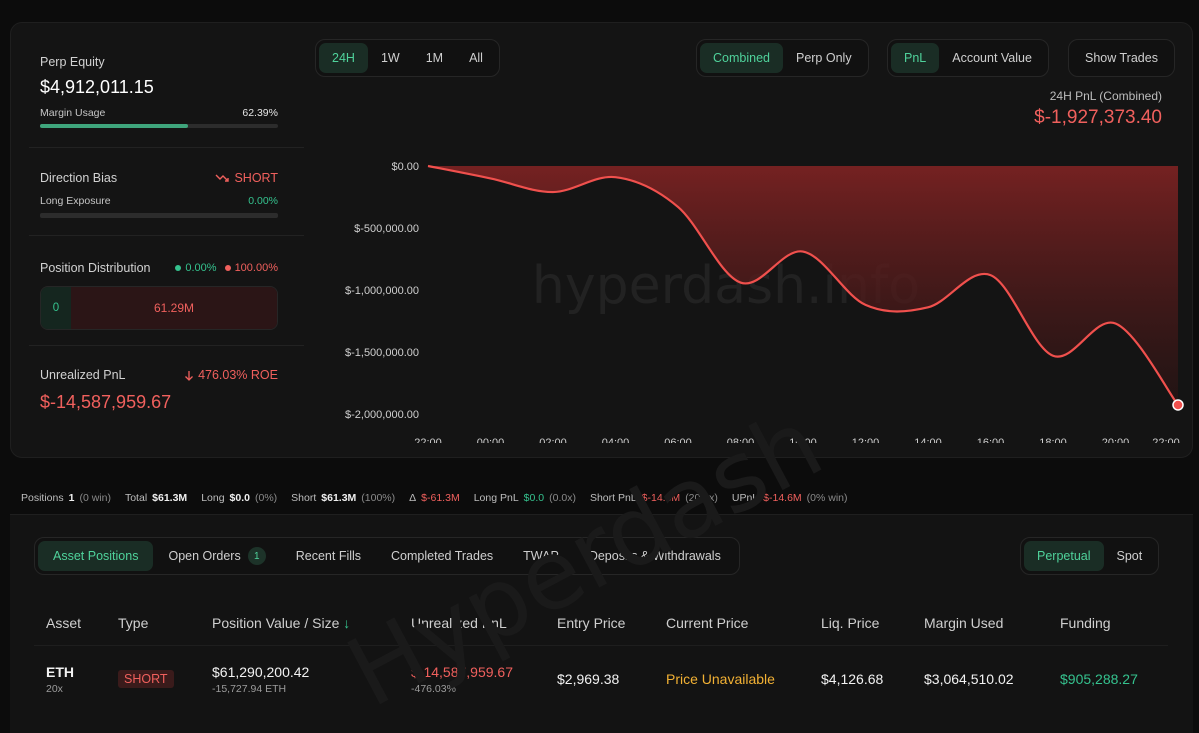 This screenshot has width=1199, height=733. What do you see at coordinates (260, 113) in the screenshot?
I see `margin-usage-value: 62.39%` at bounding box center [260, 113].